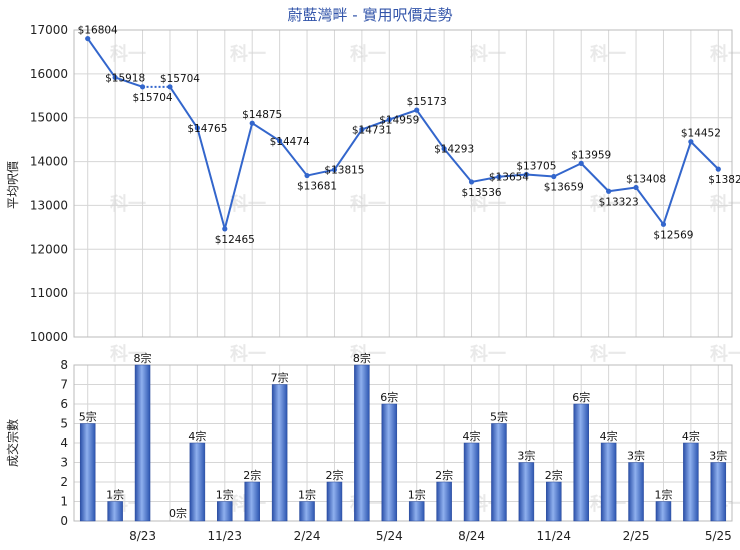 The image size is (740, 550). I want to click on bar-y-tick-label: 3, so click(64, 463).